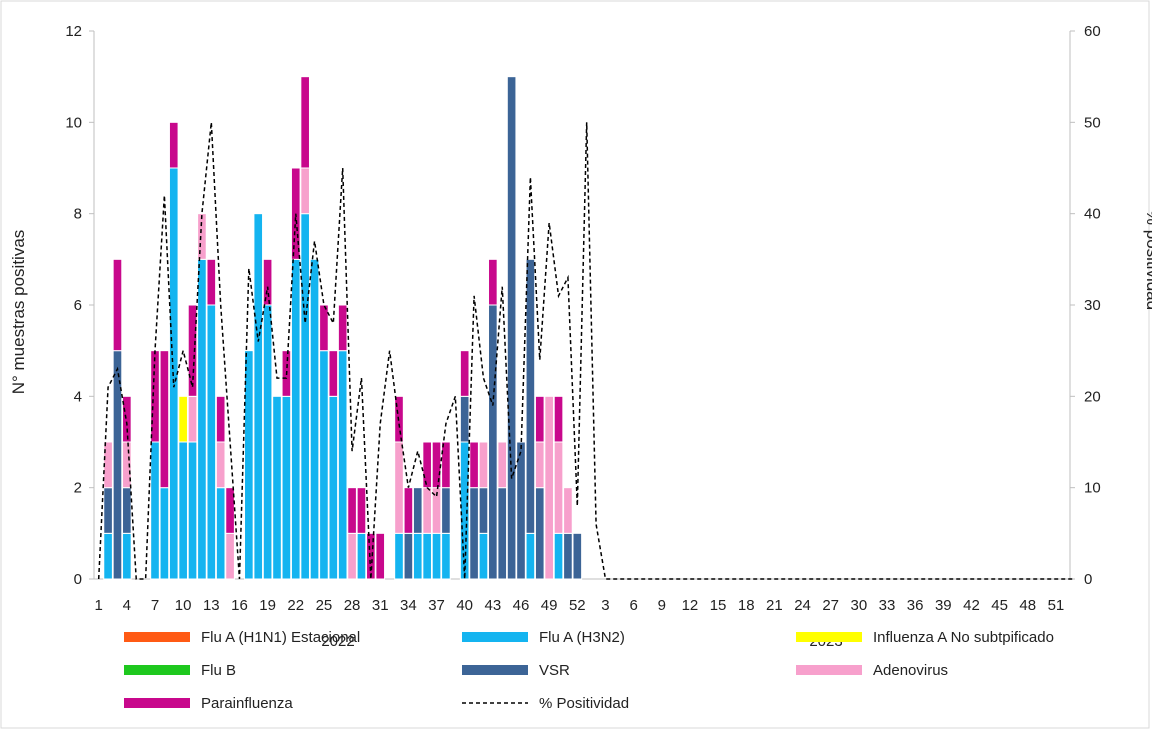  I want to click on legend-label: Adenovirus, so click(910, 670).